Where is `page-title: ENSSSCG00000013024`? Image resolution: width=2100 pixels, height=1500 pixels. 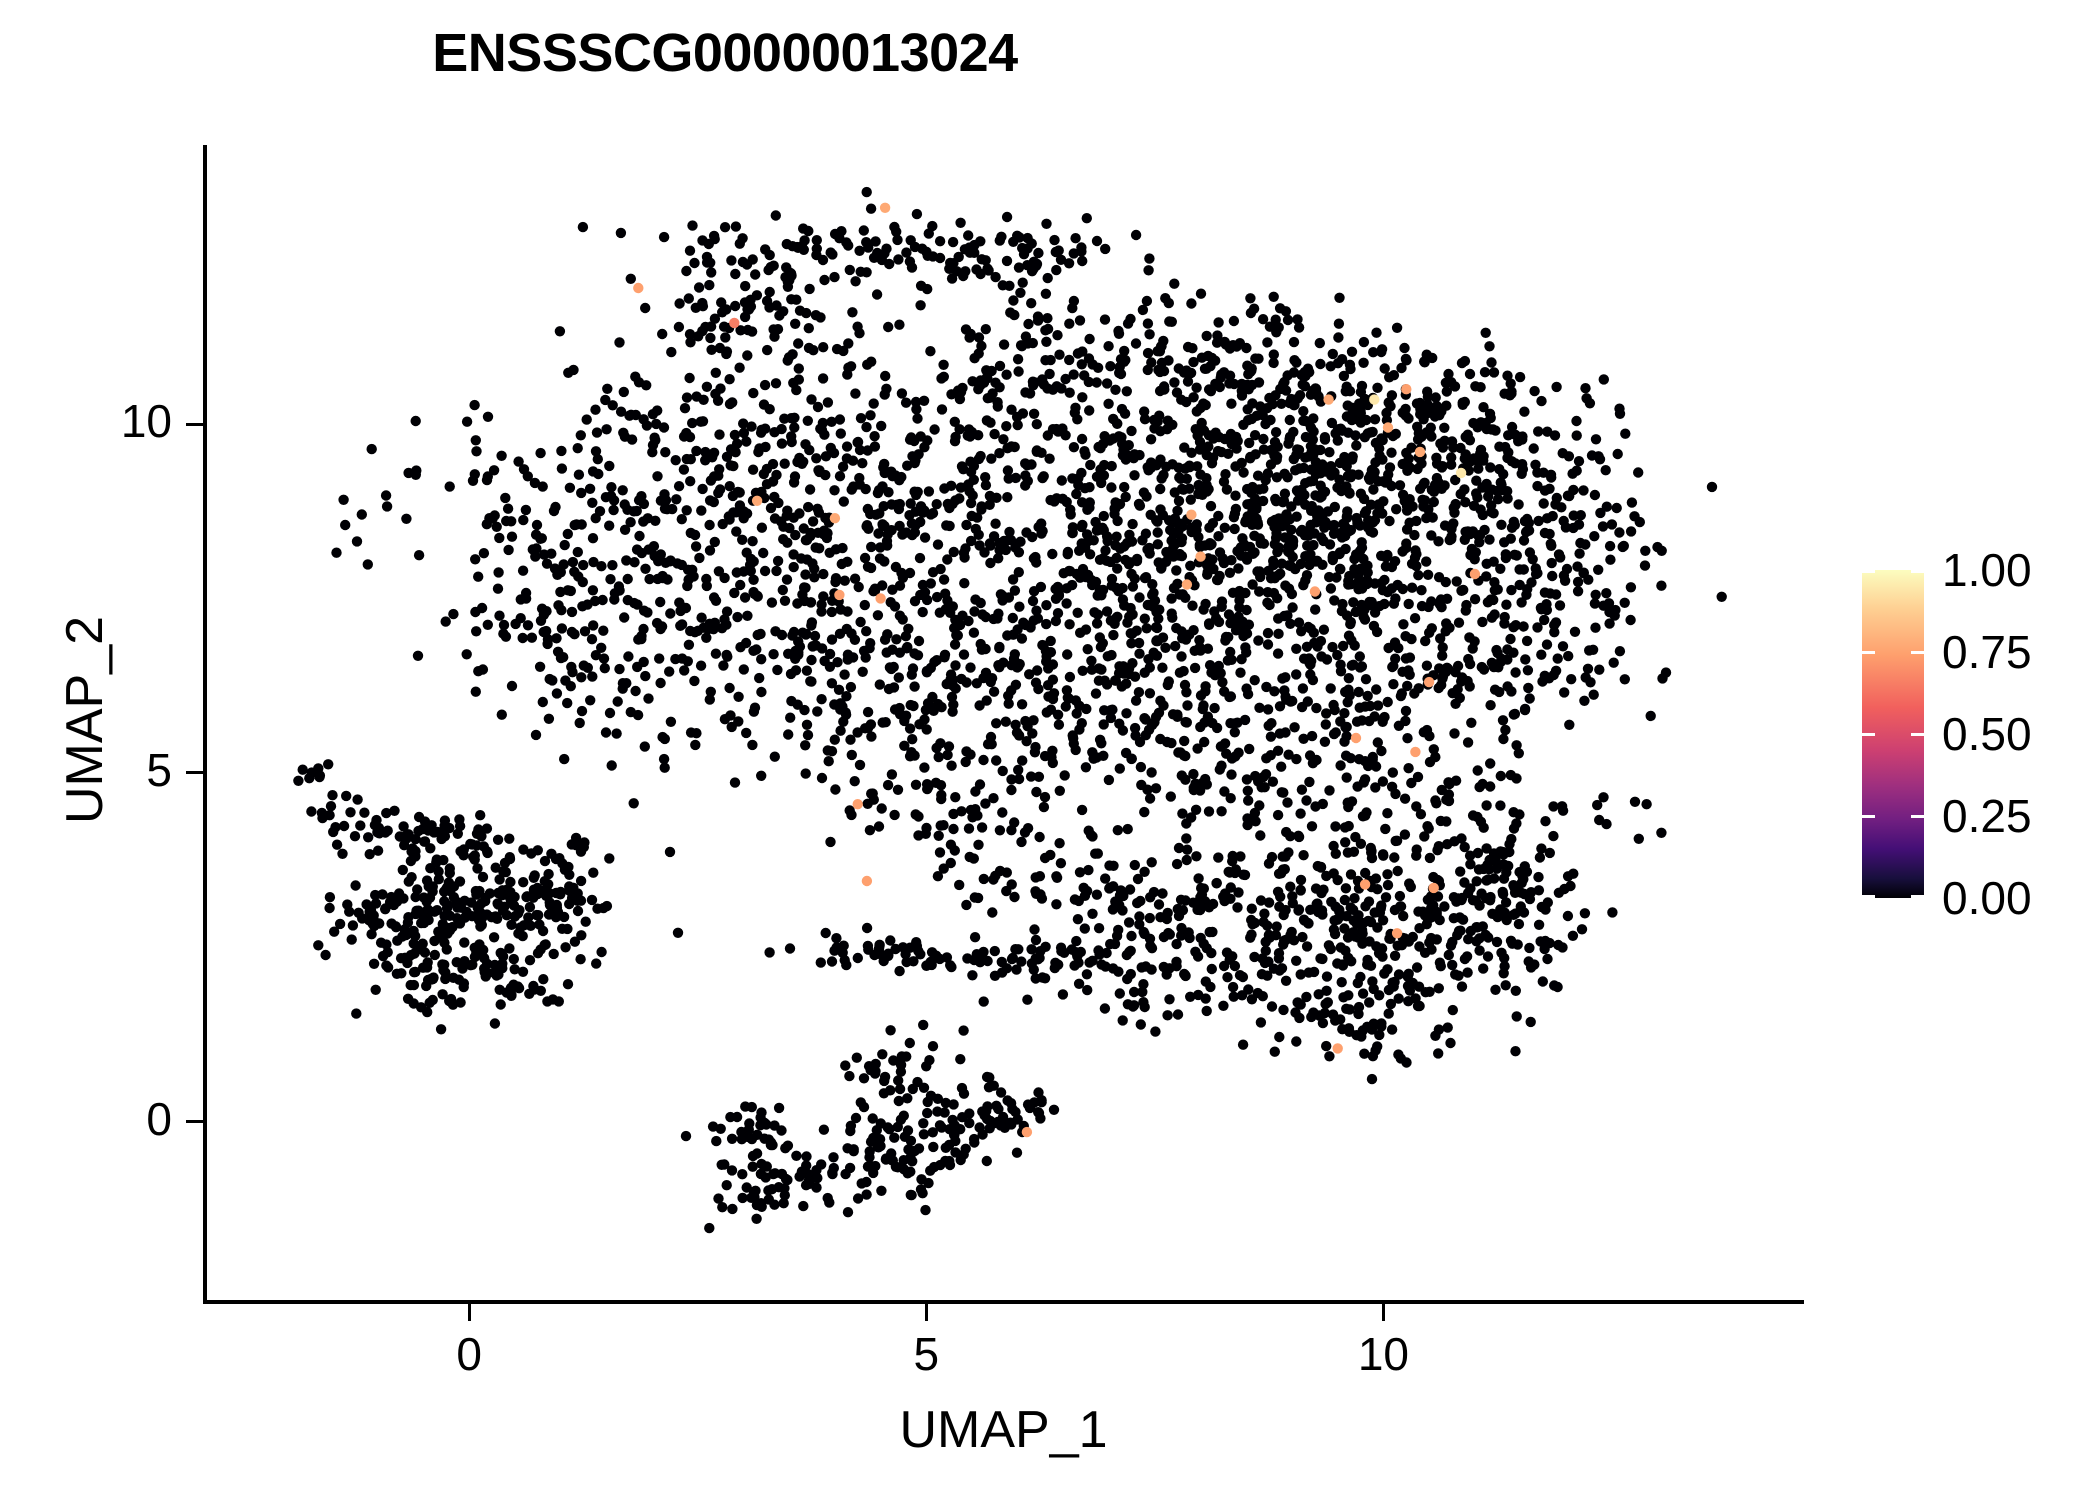
page-title: ENSSSCG00000013024 is located at coordinates (725, 53).